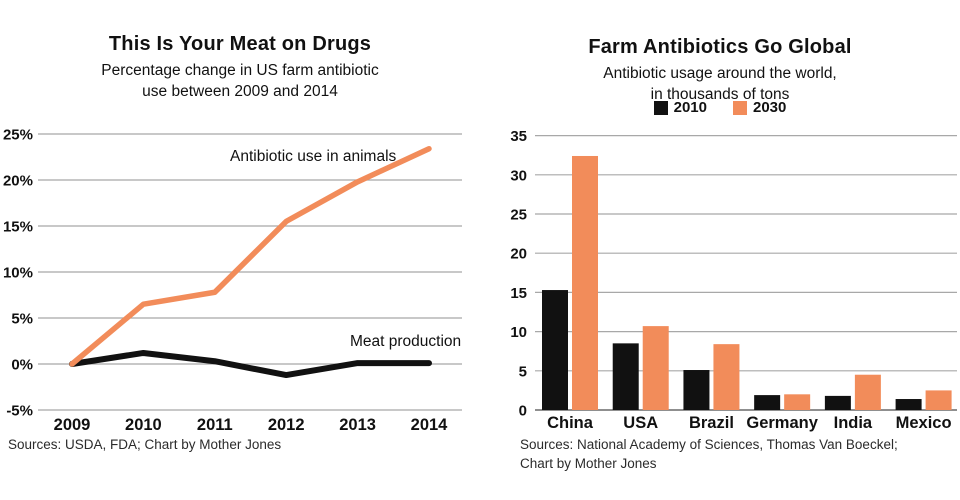 Image resolution: width=960 pixels, height=500 pixels. Describe the element at coordinates (215, 425) in the screenshot. I see `x-axis-tick-label: 2011` at that location.